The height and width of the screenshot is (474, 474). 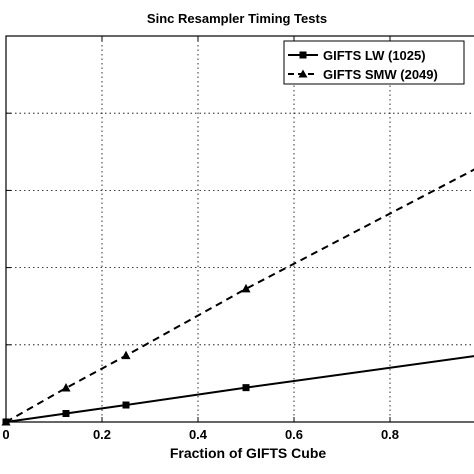 I want to click on x-tick-label: 0.2, so click(x=102, y=434).